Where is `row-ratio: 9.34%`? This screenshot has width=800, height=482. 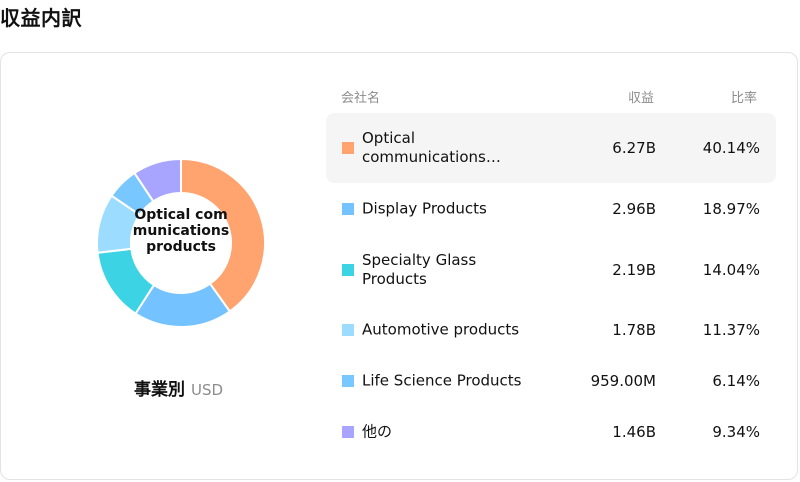
row-ratio: 9.34% is located at coordinates (736, 432).